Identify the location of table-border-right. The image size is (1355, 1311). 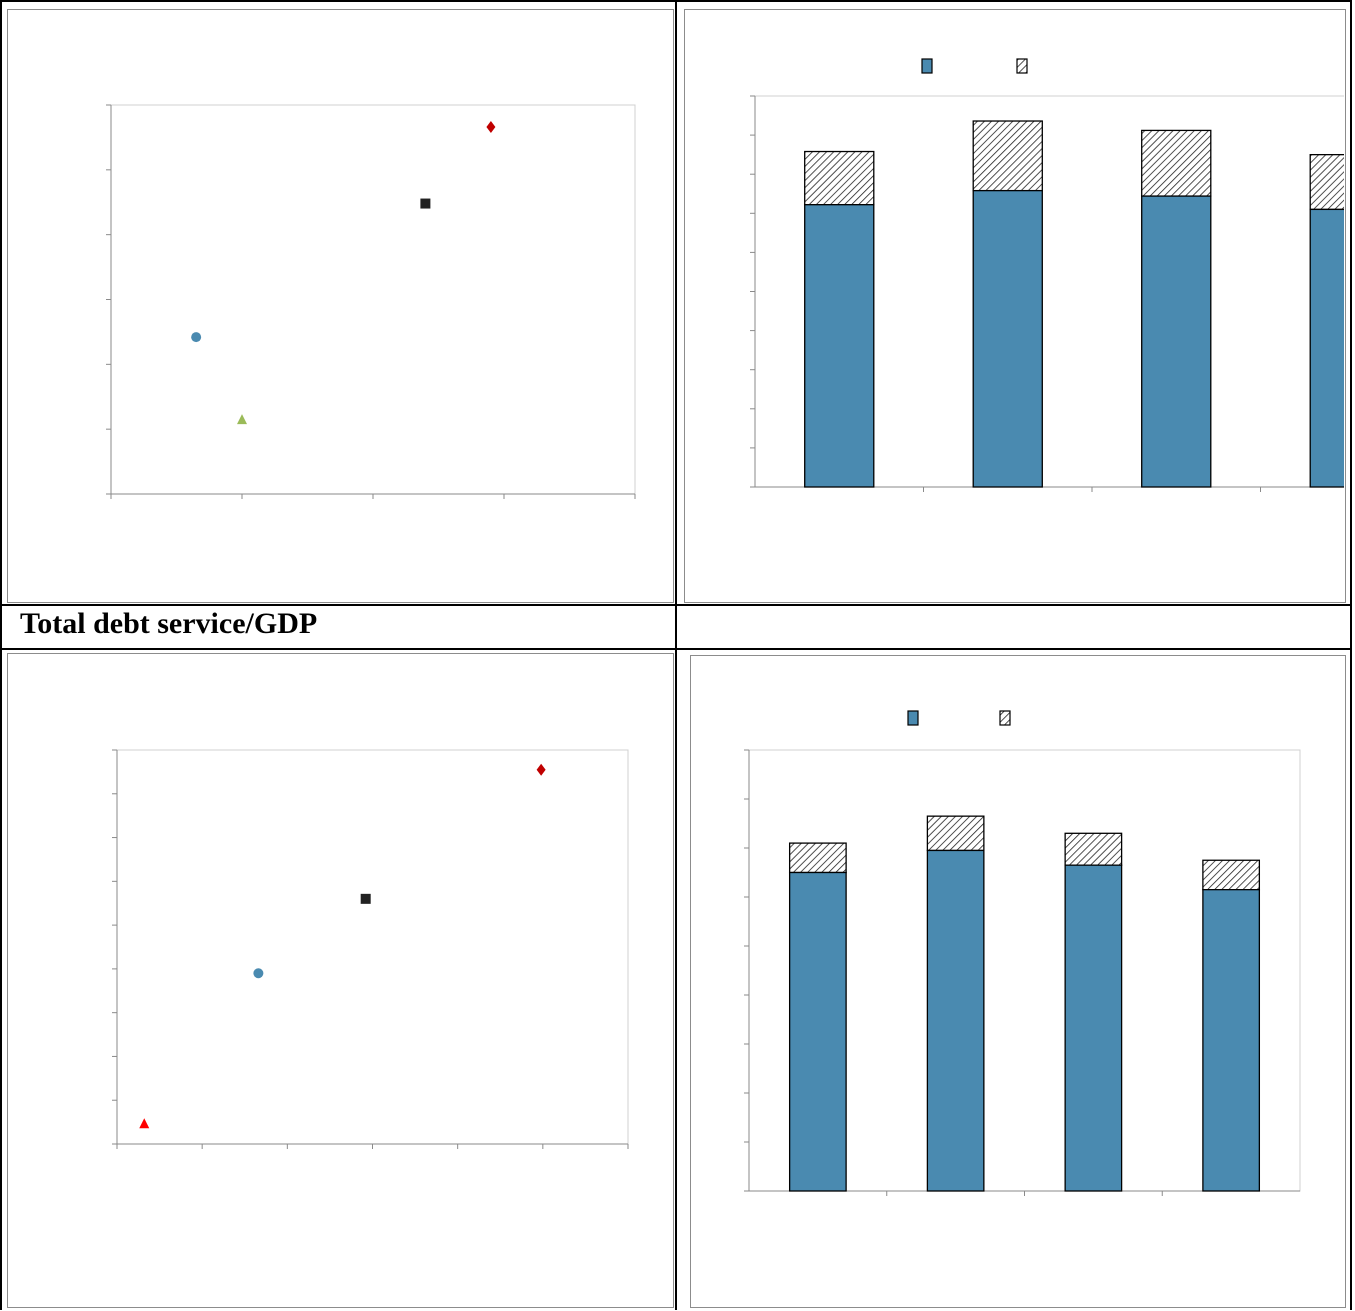
(1351, 655).